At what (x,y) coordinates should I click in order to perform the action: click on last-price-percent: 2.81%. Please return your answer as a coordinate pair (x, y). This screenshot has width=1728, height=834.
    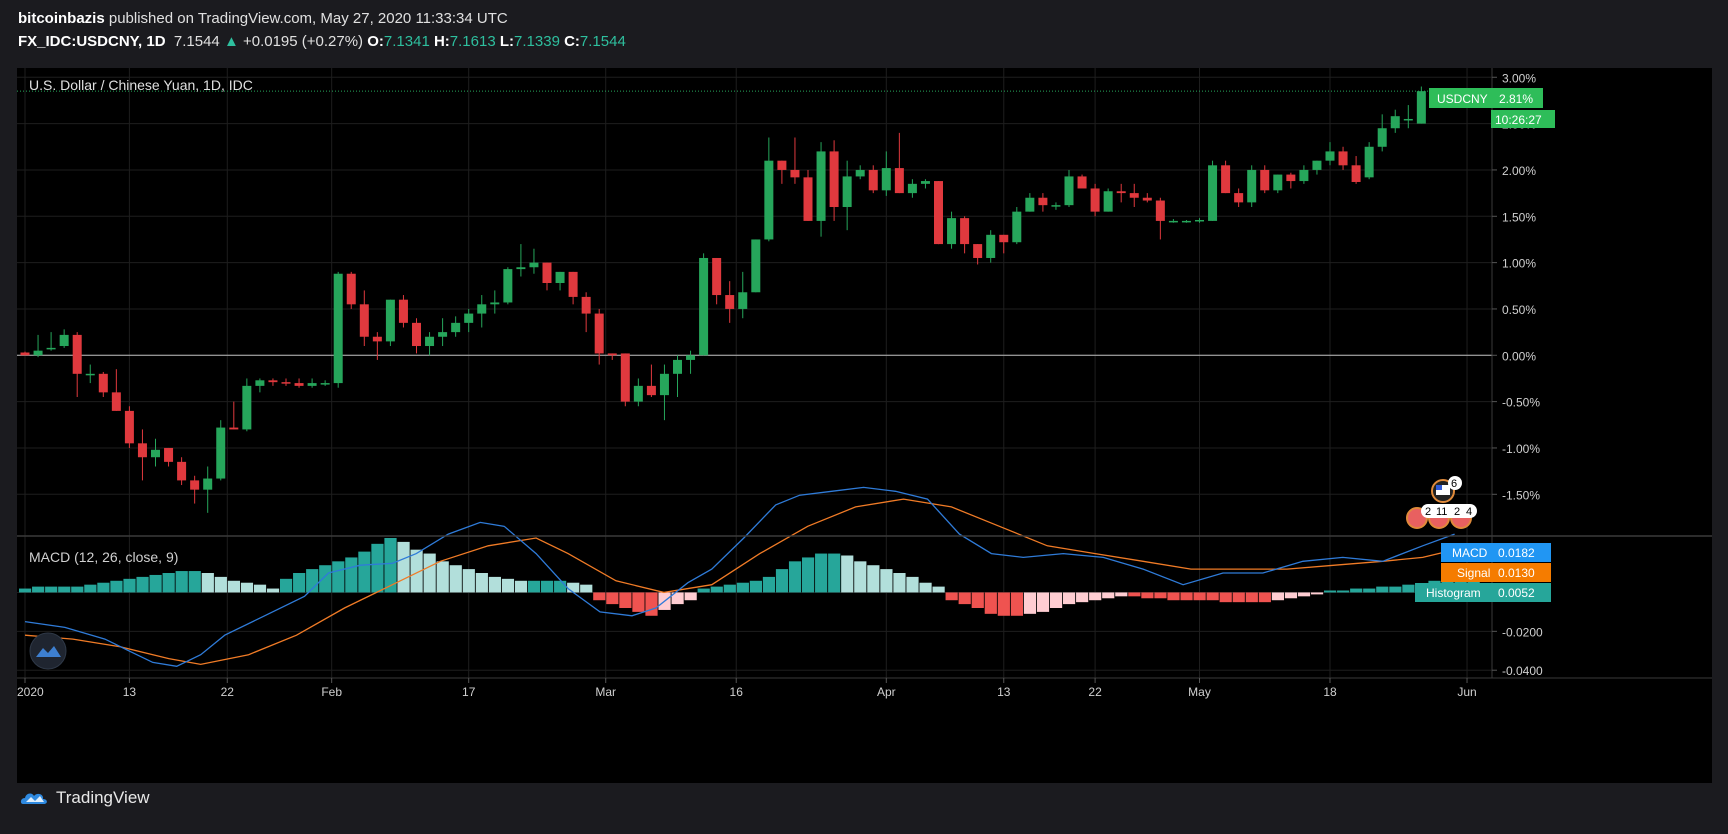
    Looking at the image, I should click on (1516, 99).